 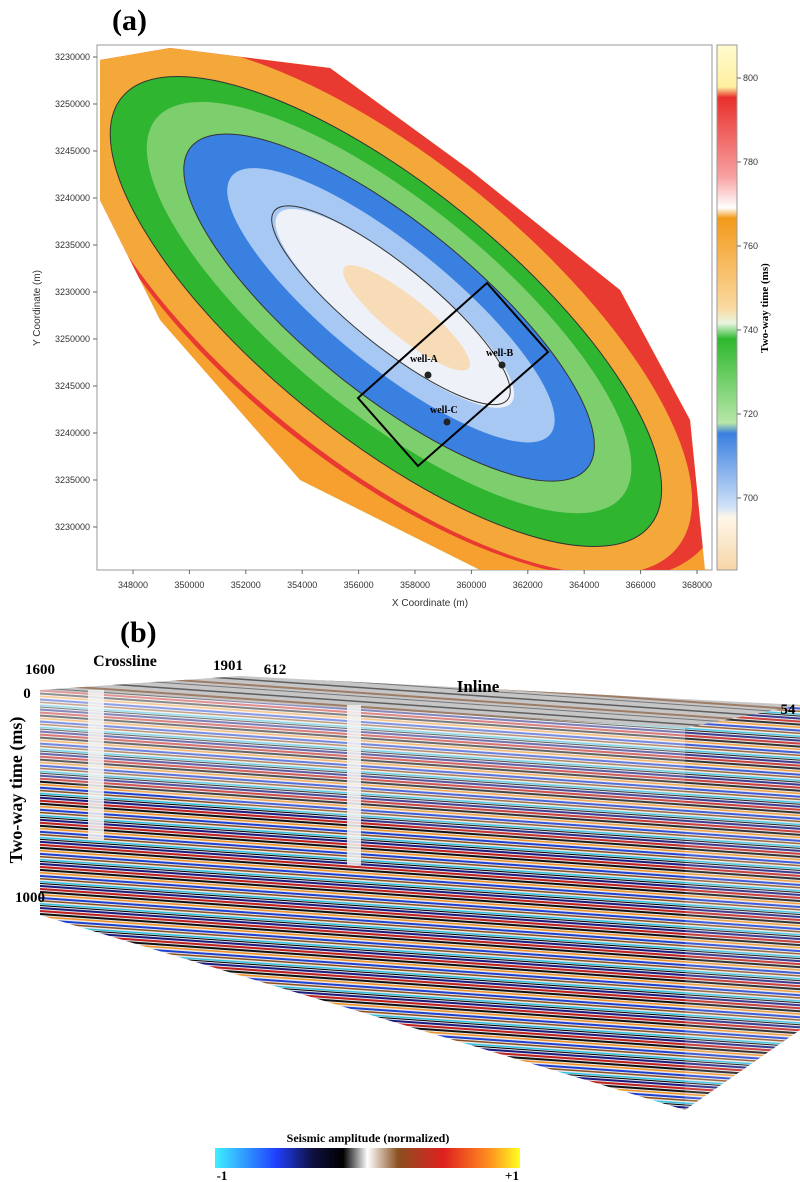 What do you see at coordinates (16, 790) in the screenshot?
I see `time-label: Two-way time (ms)` at bounding box center [16, 790].